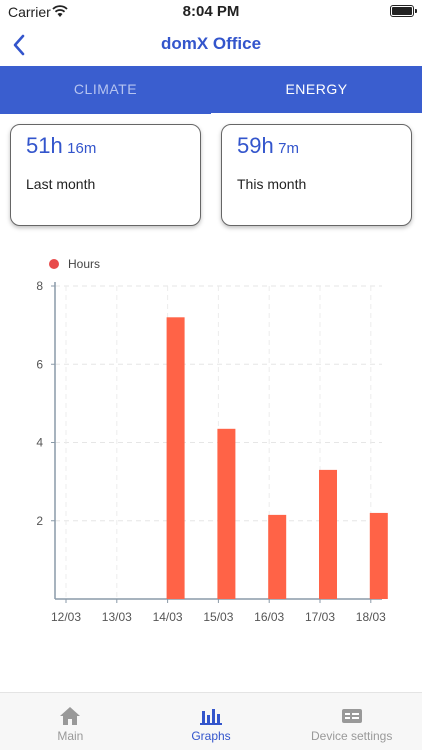 This screenshot has height=750, width=422. What do you see at coordinates (54, 264) in the screenshot?
I see `legend-marker` at bounding box center [54, 264].